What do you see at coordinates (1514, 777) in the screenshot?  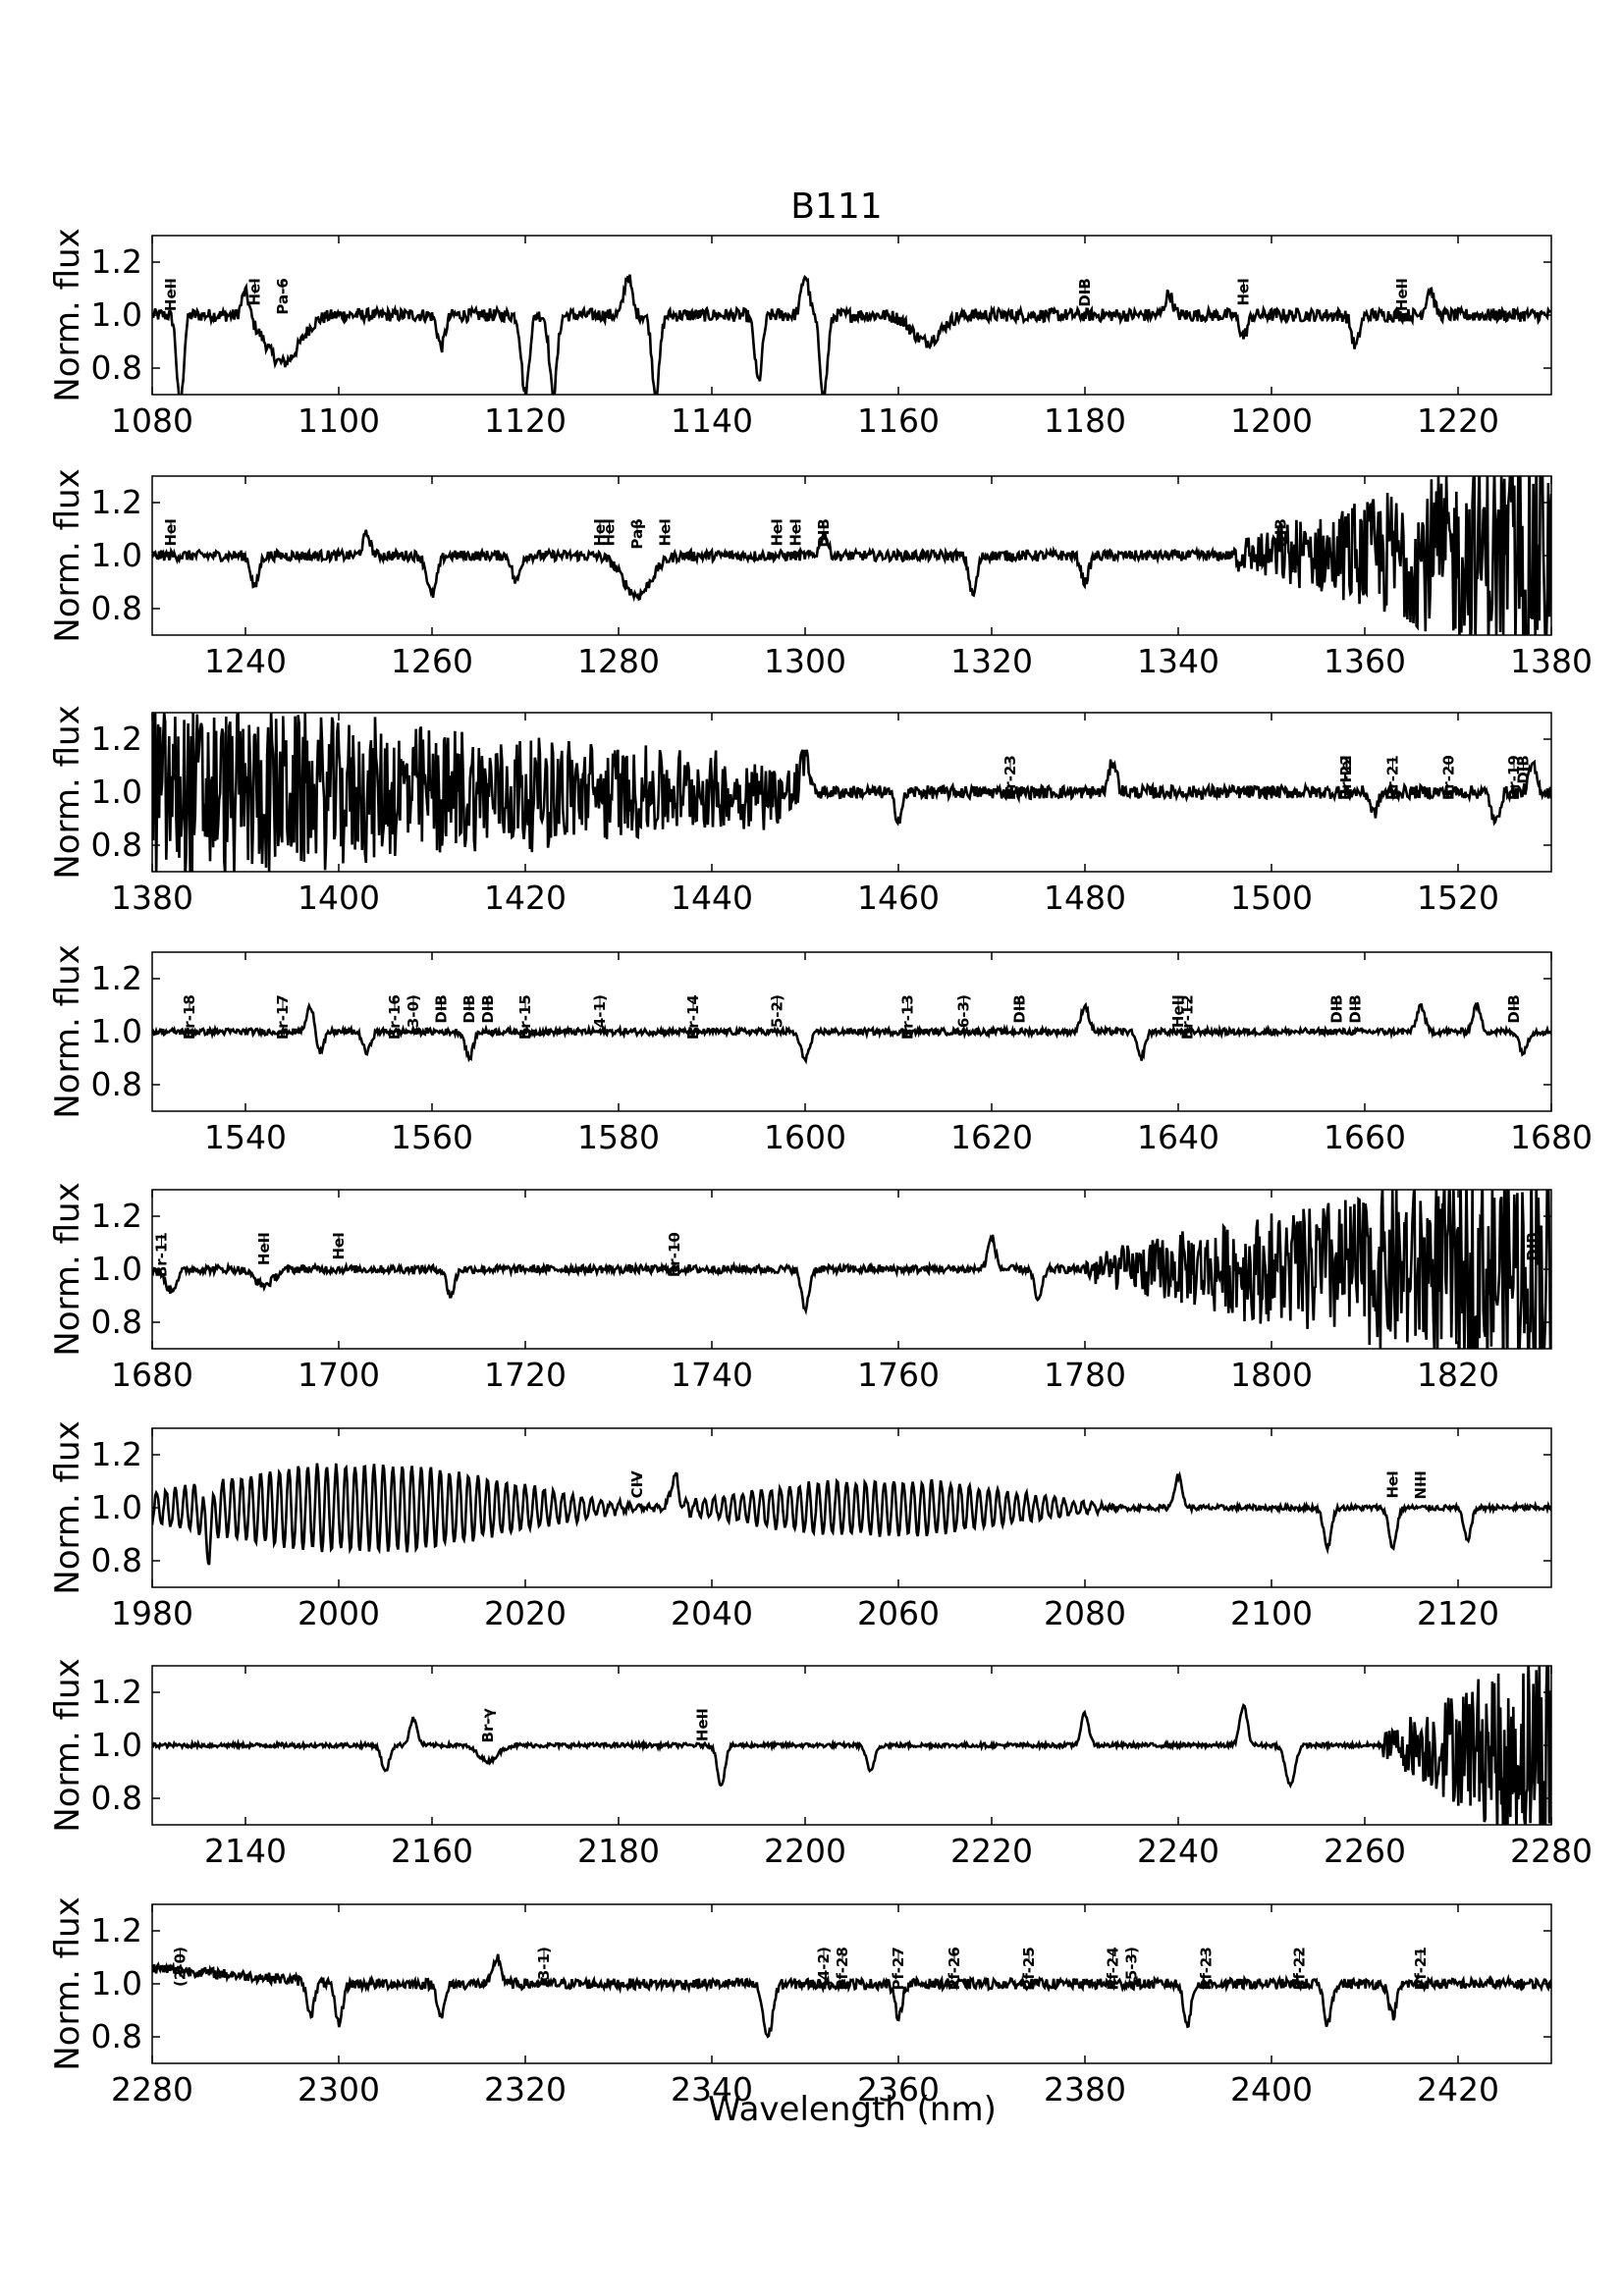 I see `line-id-label: Br-19` at bounding box center [1514, 777].